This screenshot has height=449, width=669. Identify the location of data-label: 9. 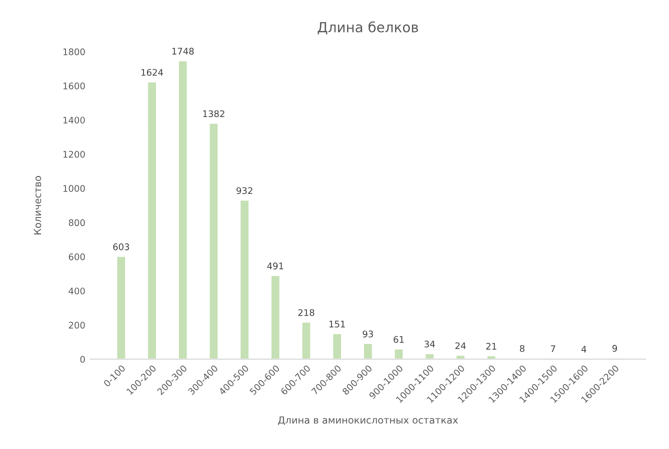
(614, 348).